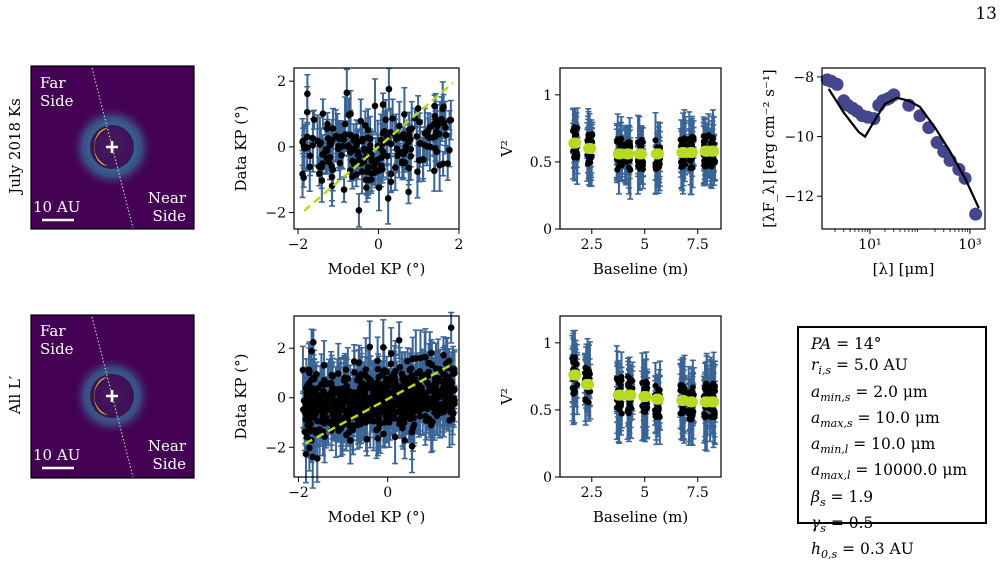 The height and width of the screenshot is (566, 1003). What do you see at coordinates (377, 269) in the screenshot?
I see `x-axis-label: Model KP (°)` at bounding box center [377, 269].